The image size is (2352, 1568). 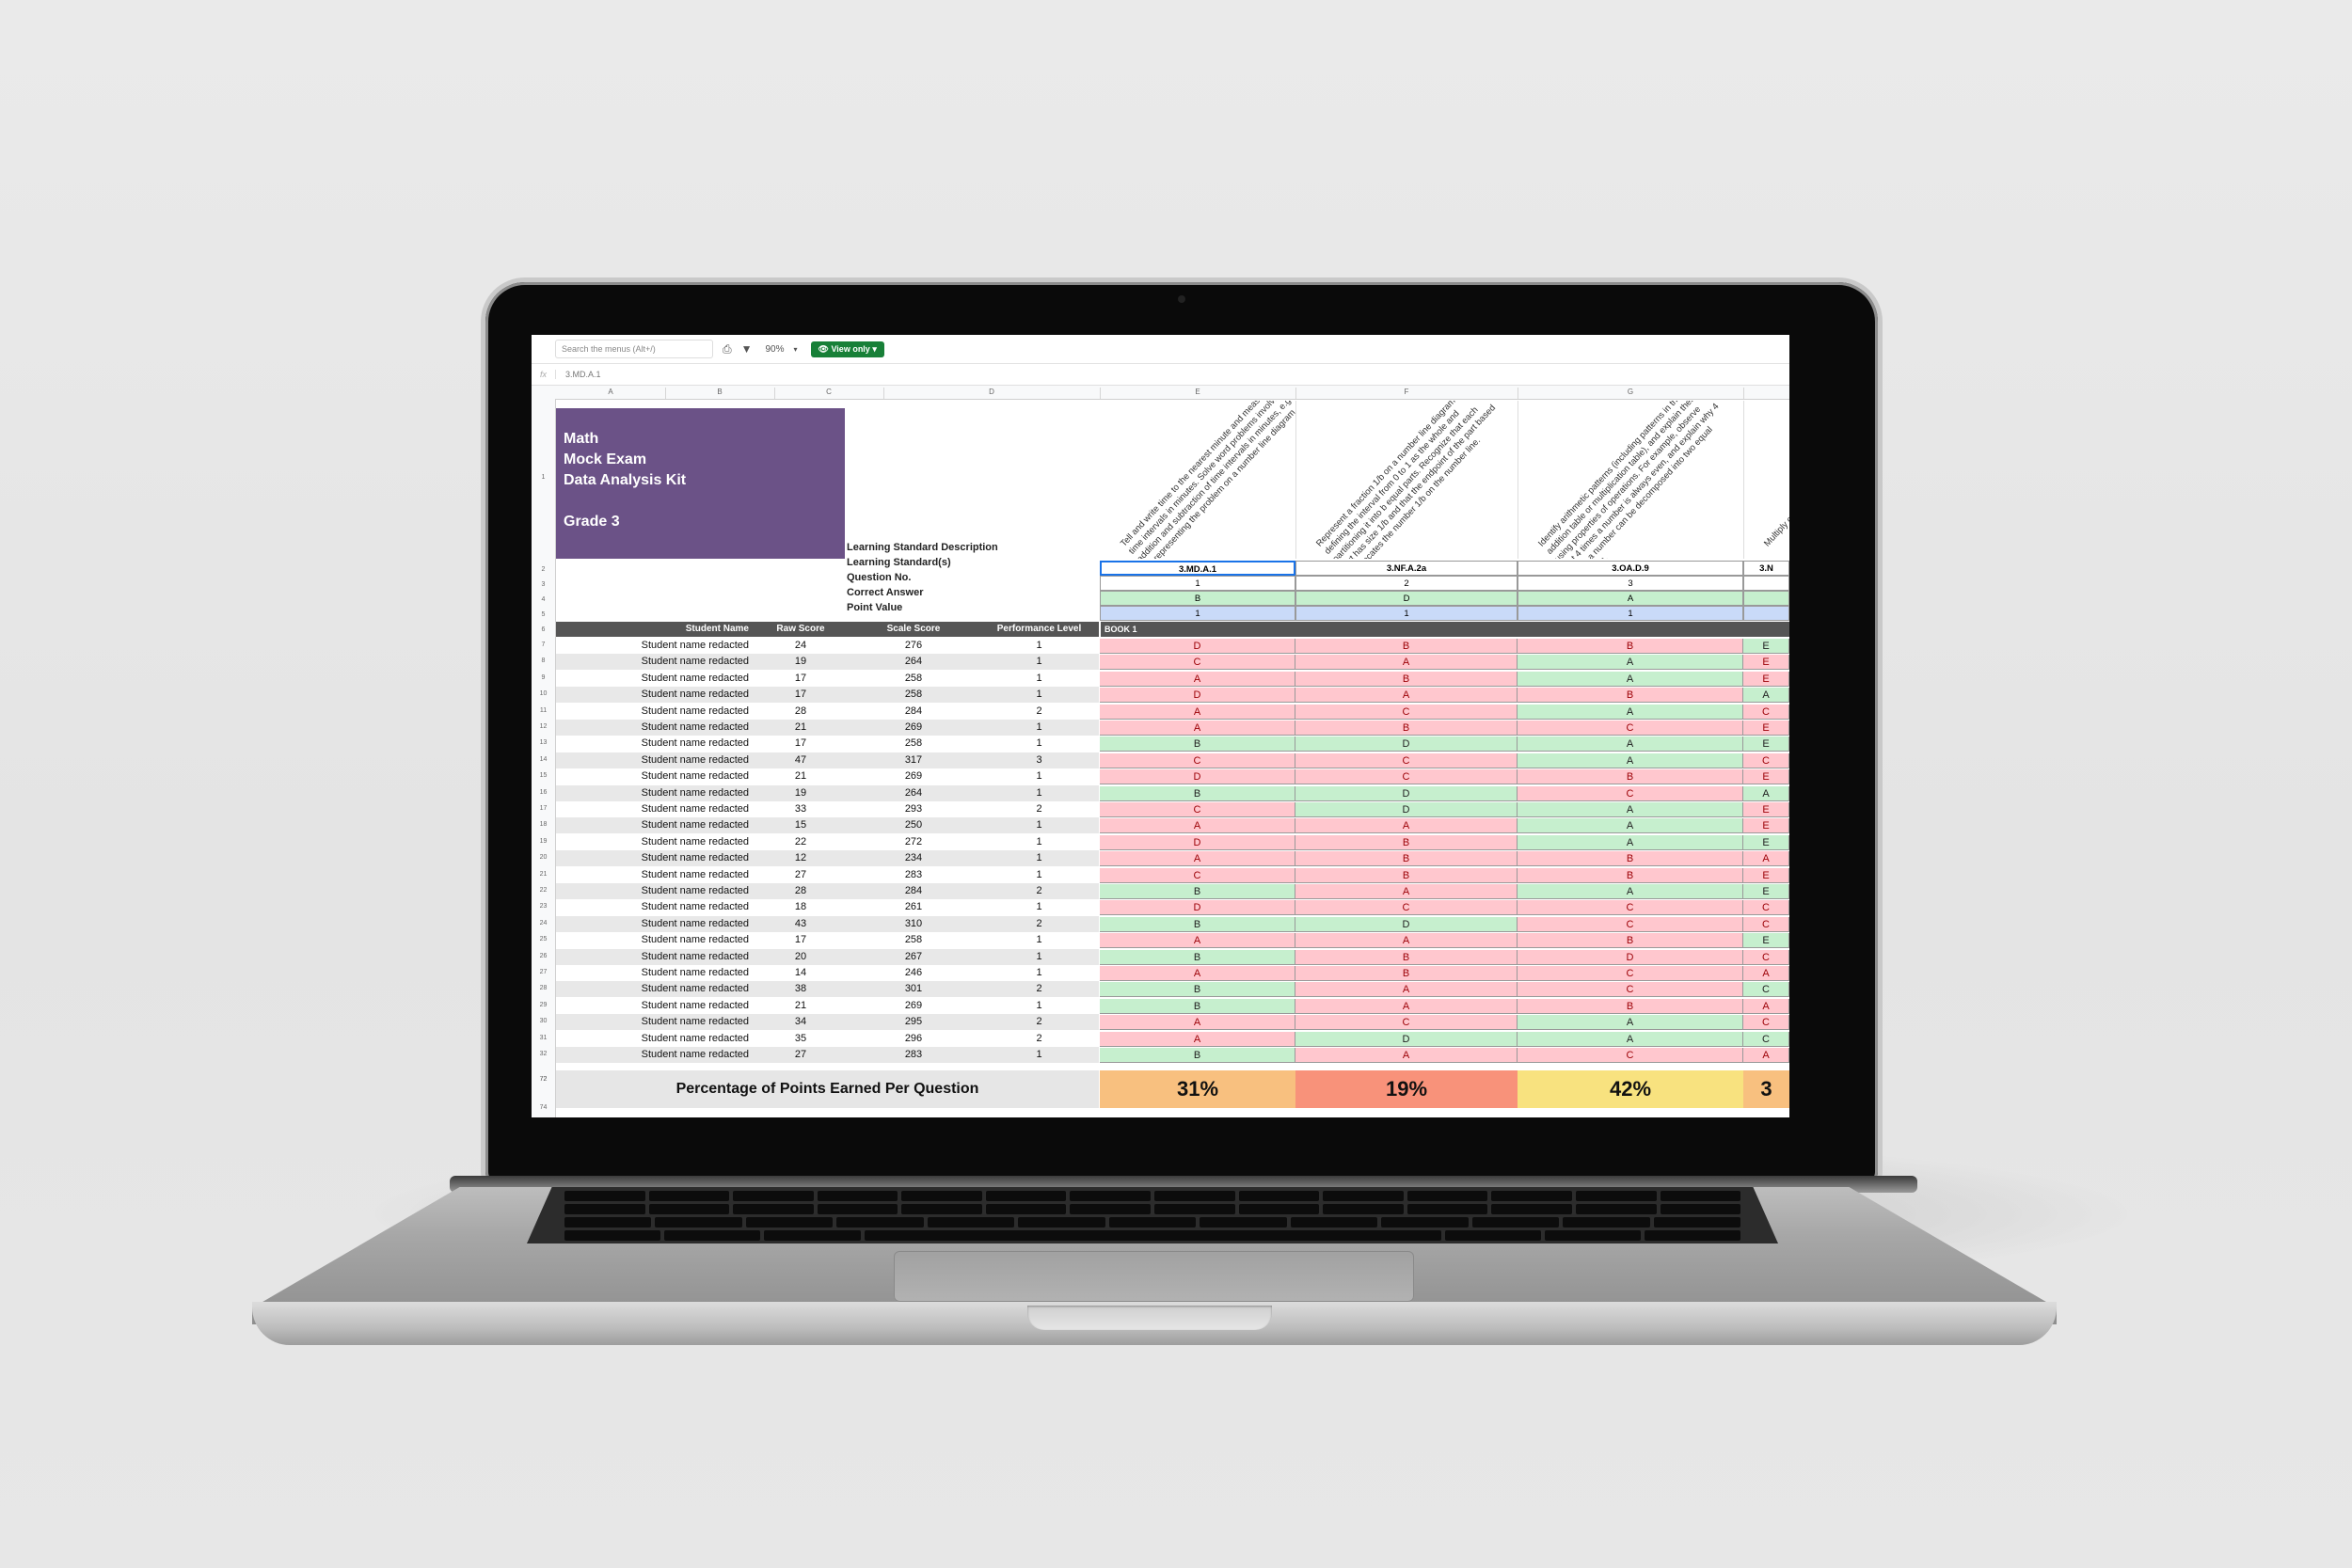 I want to click on table-row: Student name redacted 27 283 1, so click(x=827, y=1055).